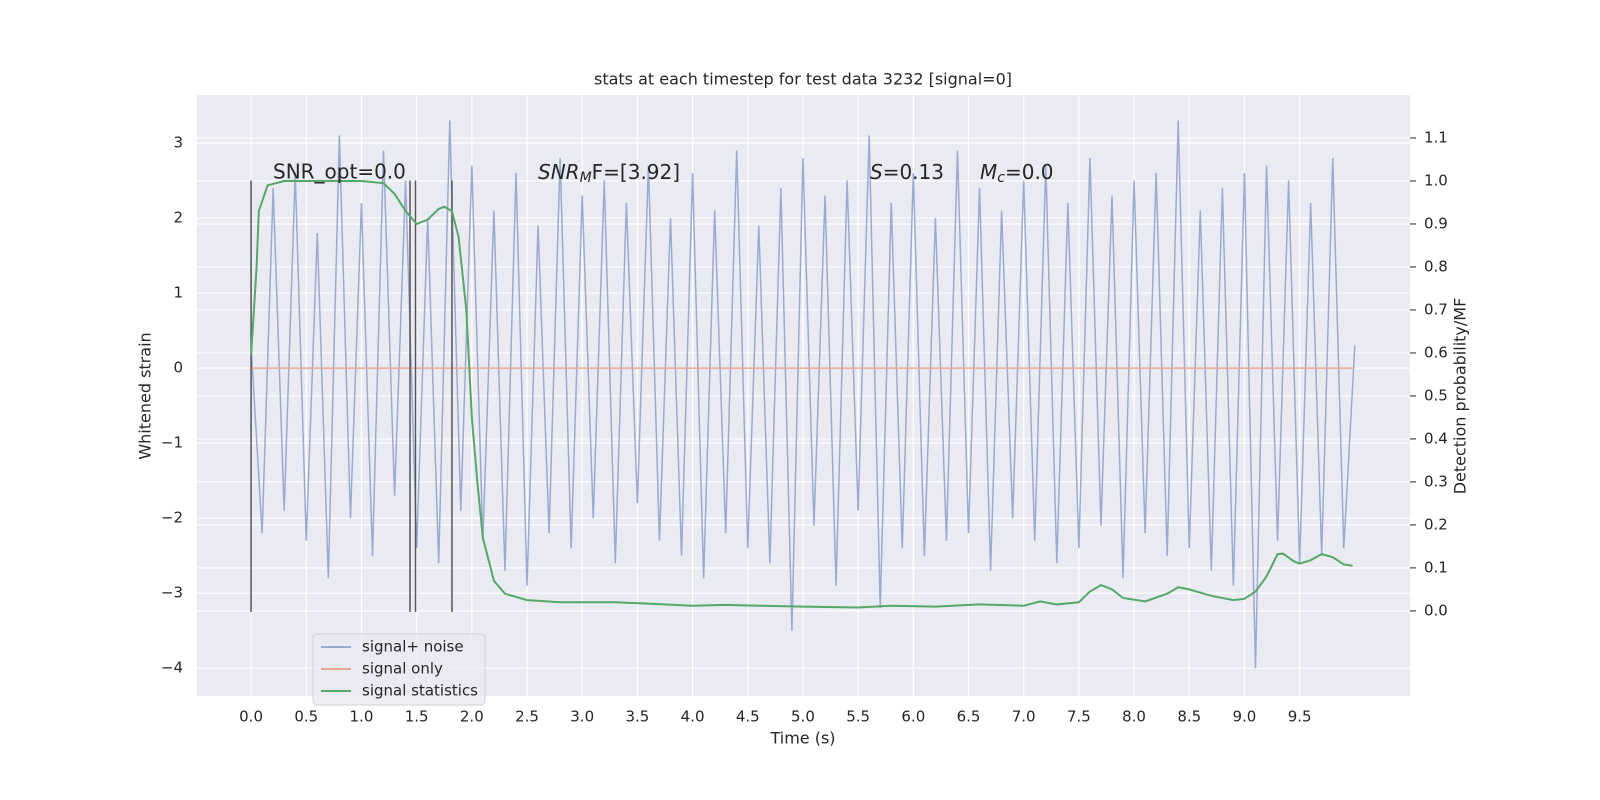  I want to click on x-tick-label: 2.5, so click(527, 717).